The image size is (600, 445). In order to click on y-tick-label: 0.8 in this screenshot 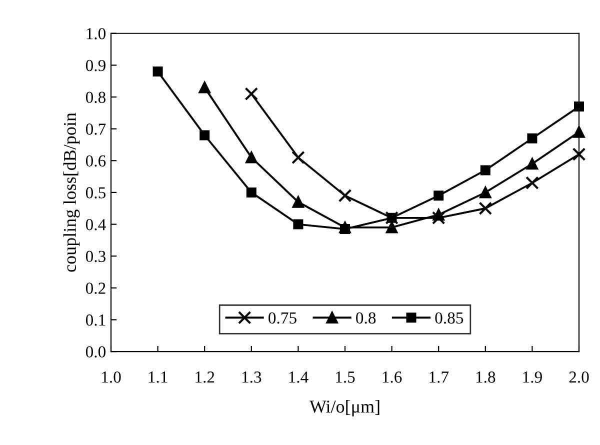, I will do `click(96, 98)`.